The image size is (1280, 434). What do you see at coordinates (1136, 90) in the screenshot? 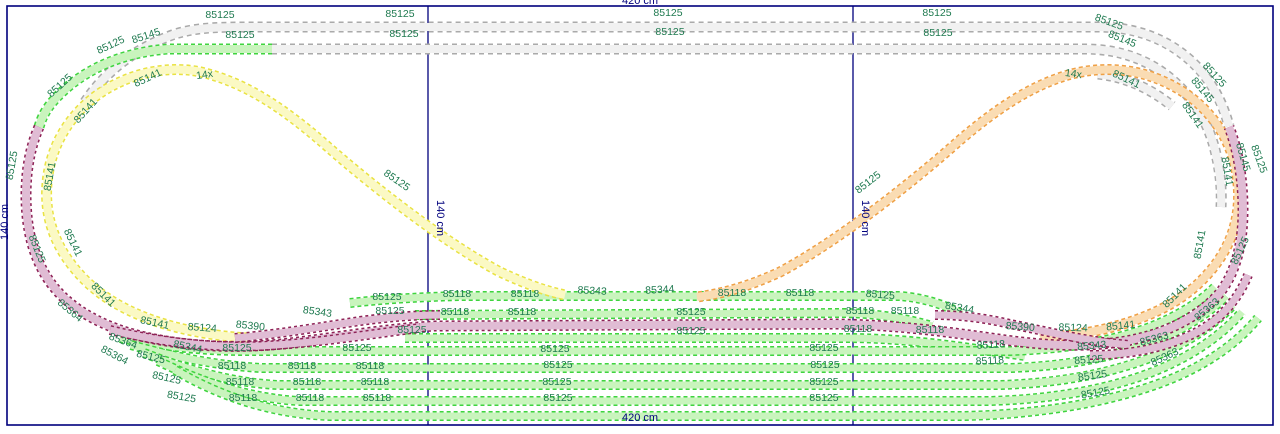
I see `track-loop-feed-right` at bounding box center [1136, 90].